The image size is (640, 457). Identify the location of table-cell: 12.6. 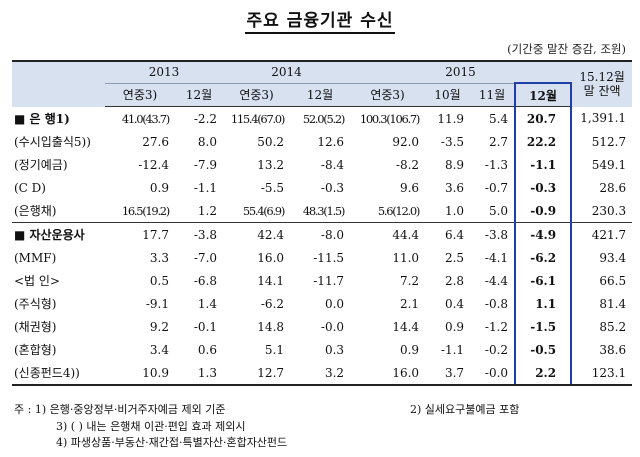
(331, 141).